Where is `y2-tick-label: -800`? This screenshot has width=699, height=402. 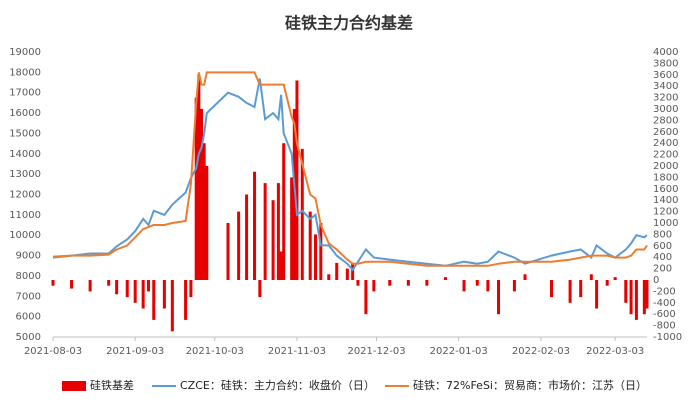 y2-tick-label: -800 is located at coordinates (664, 326).